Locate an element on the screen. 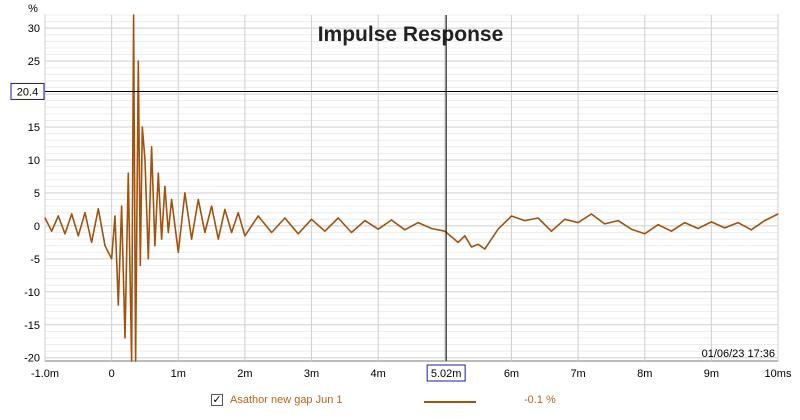  x-tick-label: 6m is located at coordinates (511, 374).